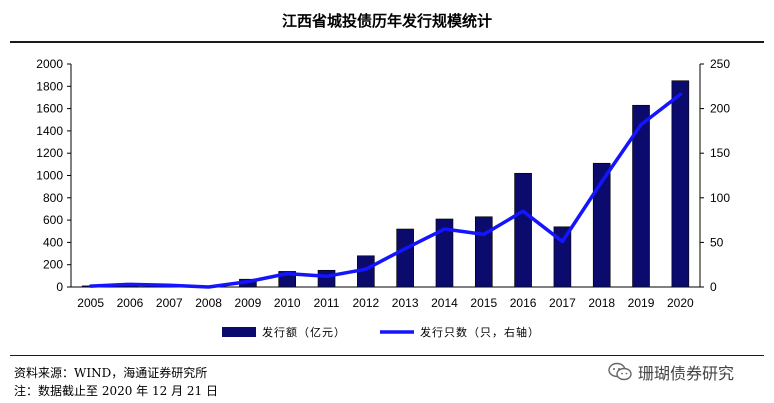 The width and height of the screenshot is (774, 403). What do you see at coordinates (523, 303) in the screenshot?
I see `x-tick-label: 2016` at bounding box center [523, 303].